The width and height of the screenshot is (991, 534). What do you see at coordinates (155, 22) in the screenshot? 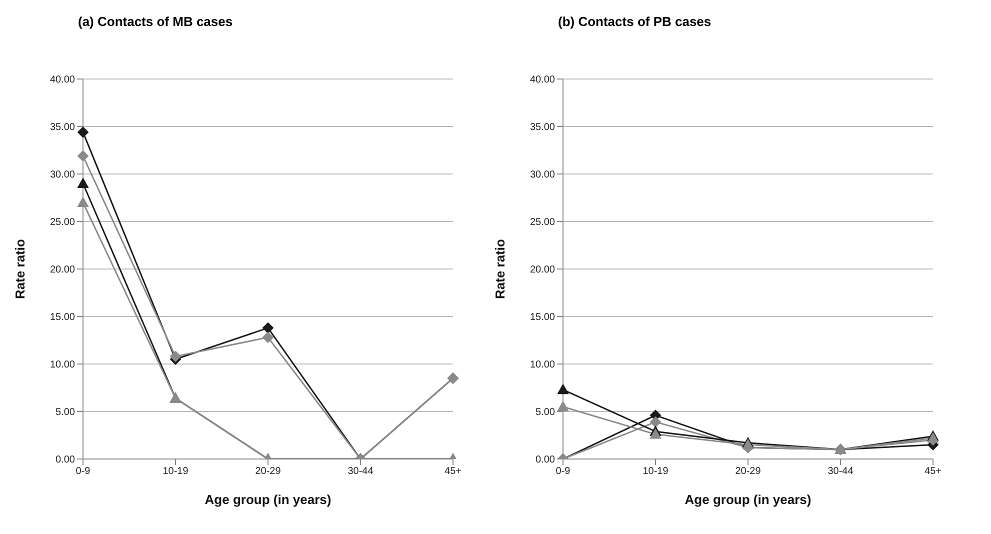
I see `chart-title: (a) Contacts of MB cases` at bounding box center [155, 22].